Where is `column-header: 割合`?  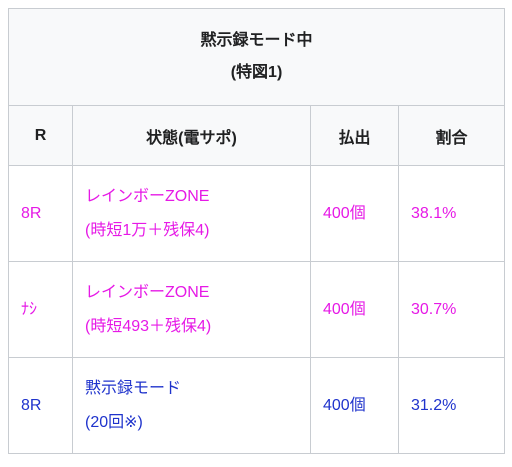
column-header: 割合 is located at coordinates (451, 135).